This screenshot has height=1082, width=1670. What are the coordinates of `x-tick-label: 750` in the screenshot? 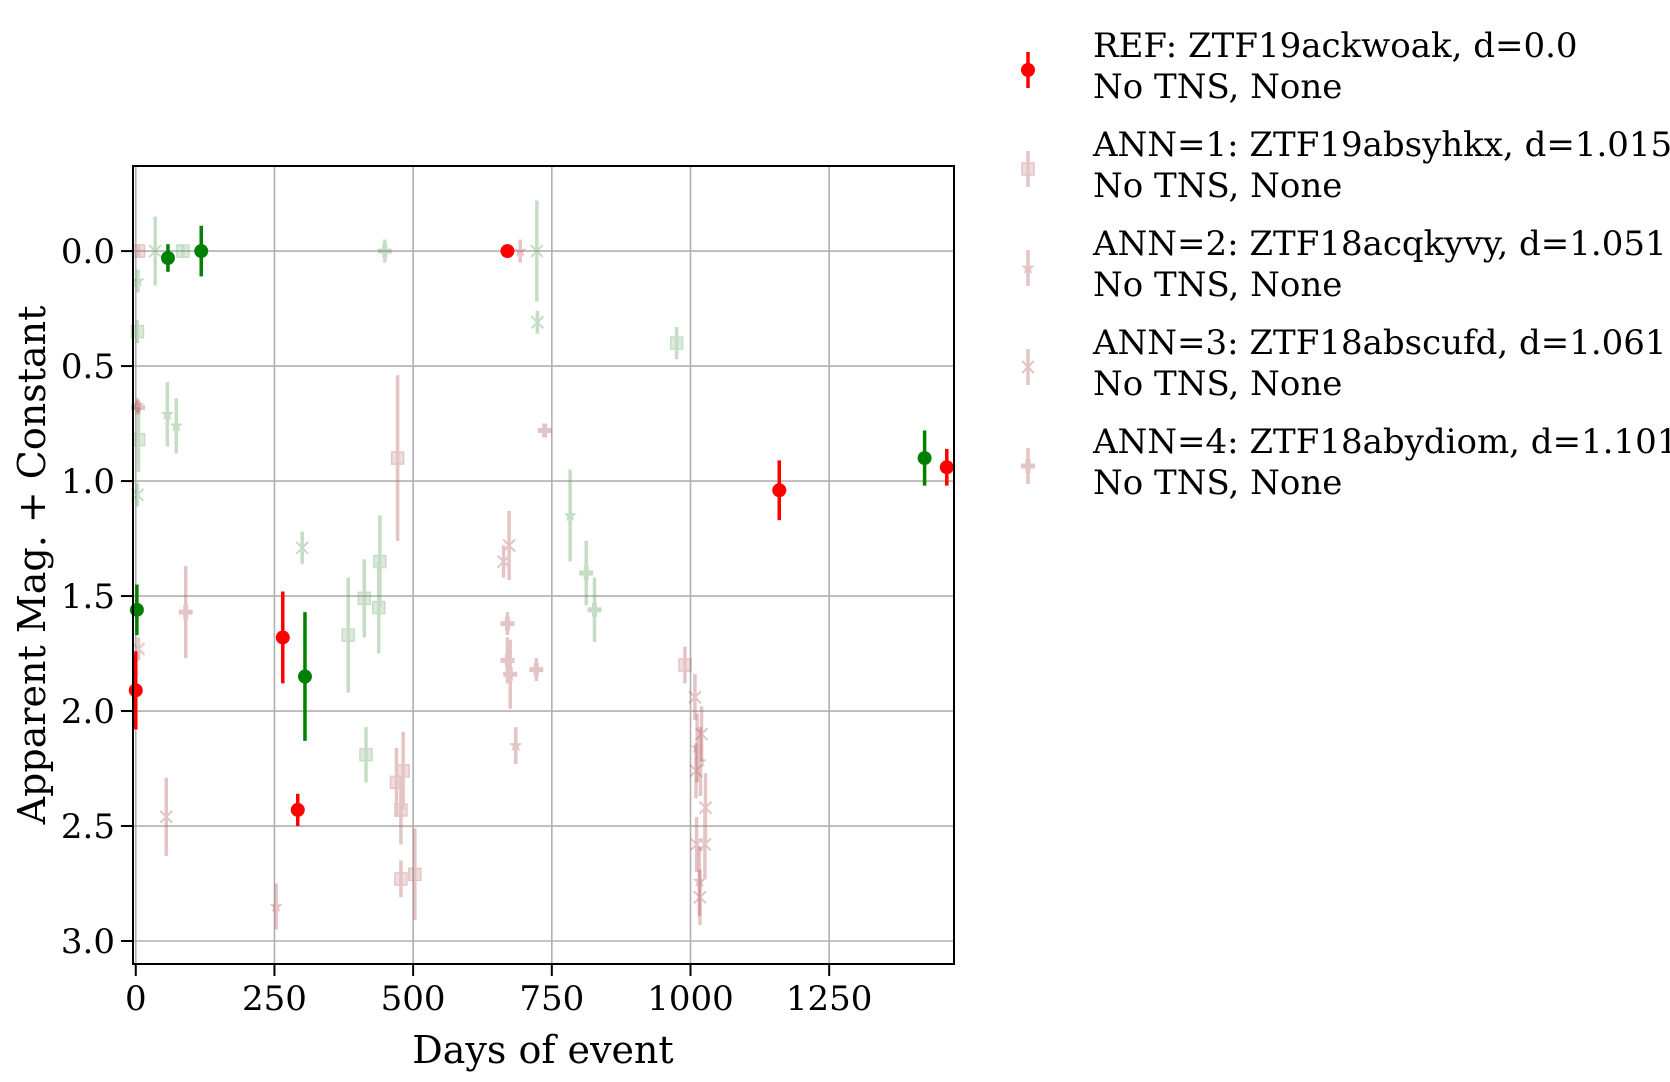 It's located at (551, 999).